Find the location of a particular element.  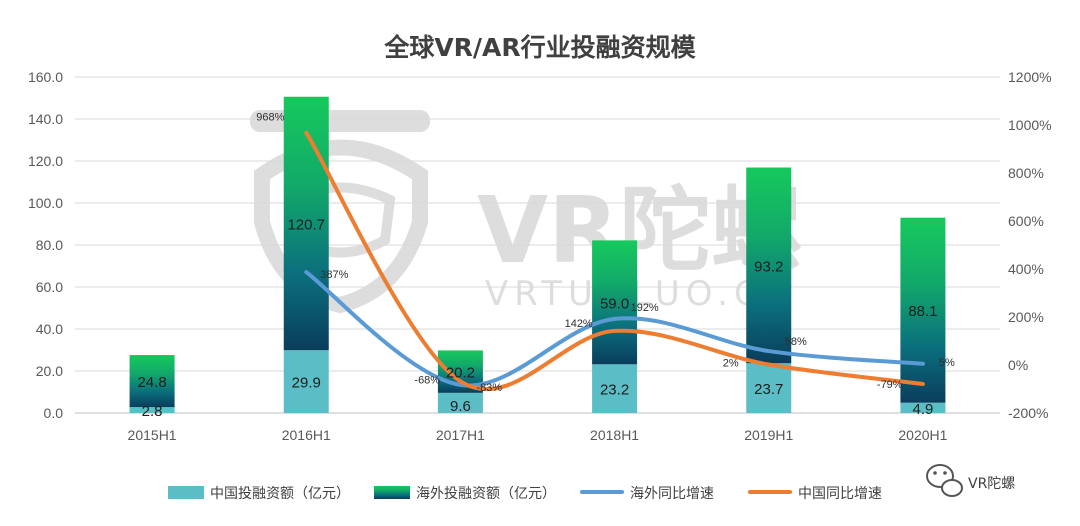

line-overseas-label: 5% is located at coordinates (947, 363).